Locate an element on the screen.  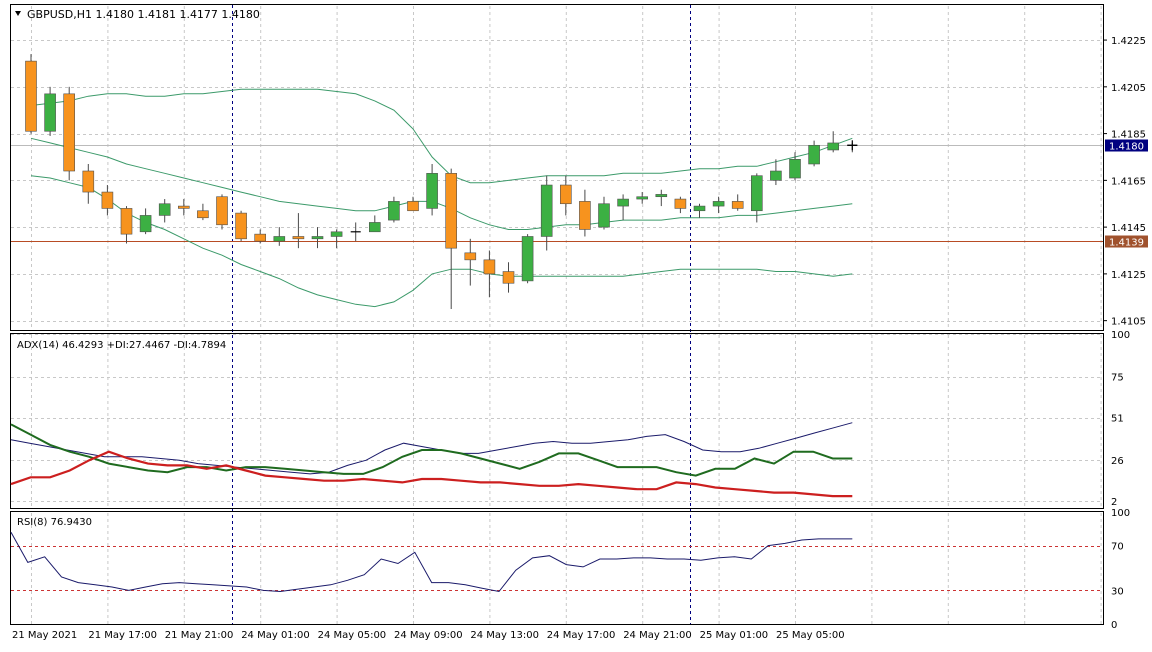
price-y-tick-label: 1.4165 is located at coordinates (1128, 181).